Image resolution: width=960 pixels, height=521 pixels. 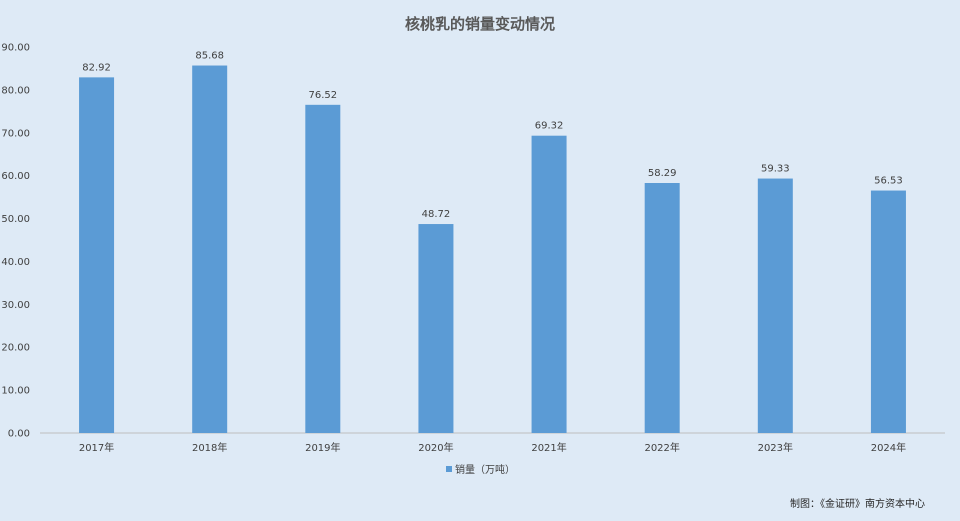 What do you see at coordinates (15, 90) in the screenshot?
I see `y-tick-label: 80.00` at bounding box center [15, 90].